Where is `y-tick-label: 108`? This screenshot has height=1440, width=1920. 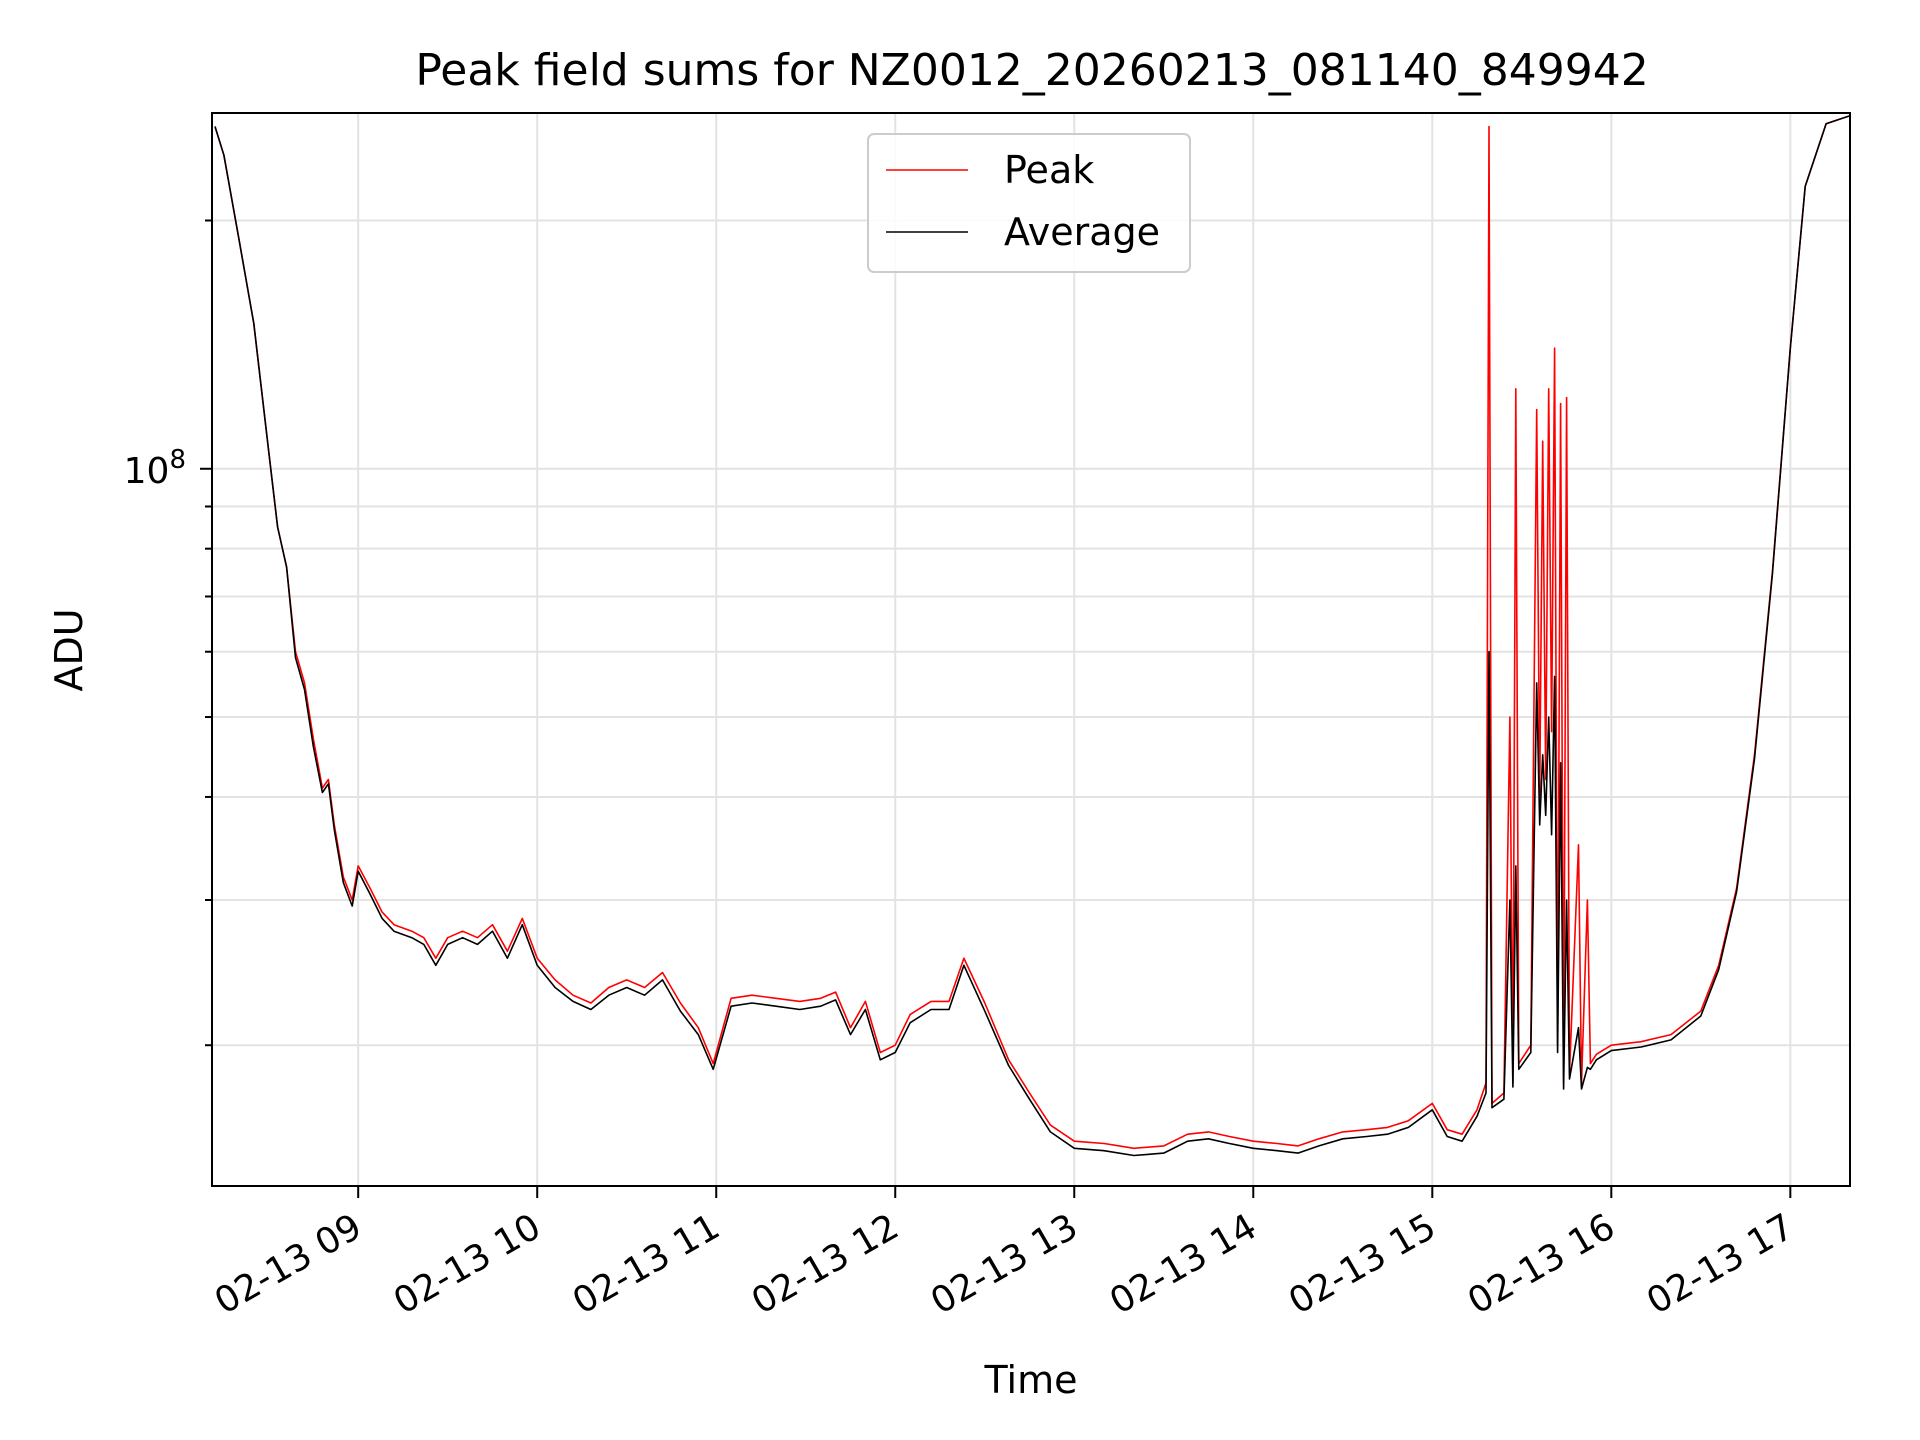 y-tick-label: 108 is located at coordinates (155, 468).